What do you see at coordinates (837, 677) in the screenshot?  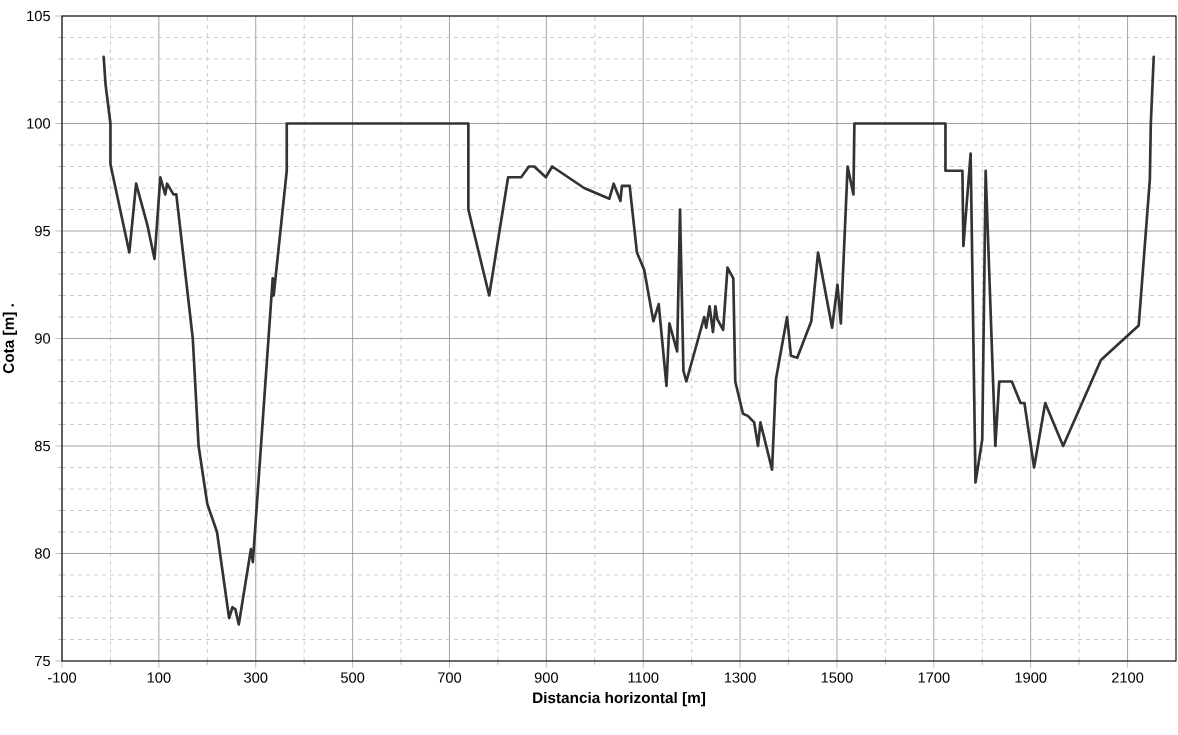 I see `x-tick-label: 1500` at bounding box center [837, 677].